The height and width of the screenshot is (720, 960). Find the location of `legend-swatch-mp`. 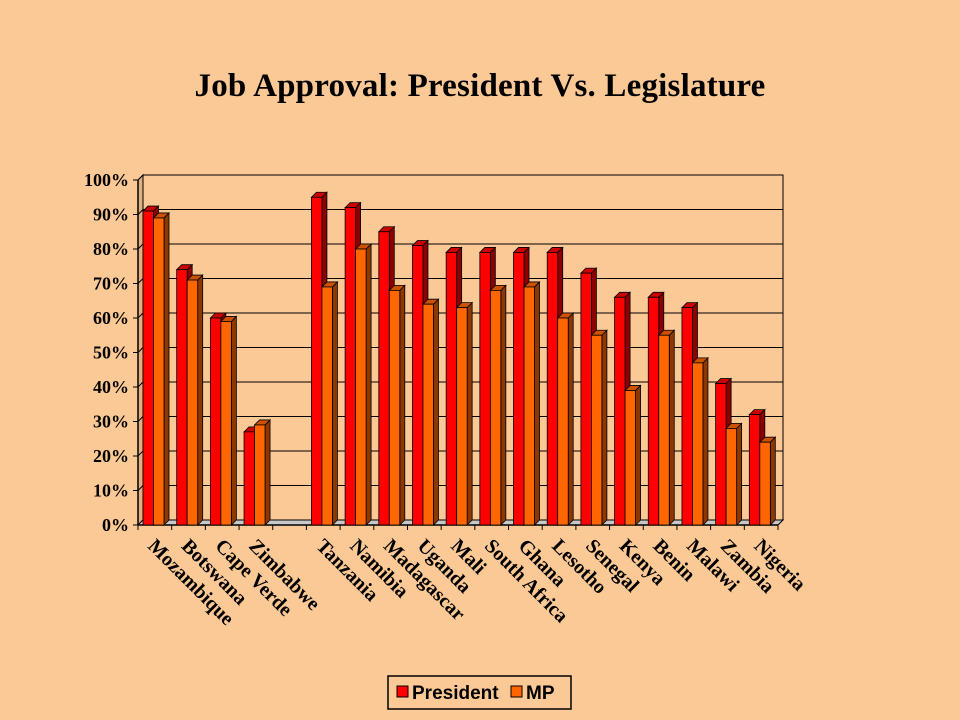

legend-swatch-mp is located at coordinates (516, 691).